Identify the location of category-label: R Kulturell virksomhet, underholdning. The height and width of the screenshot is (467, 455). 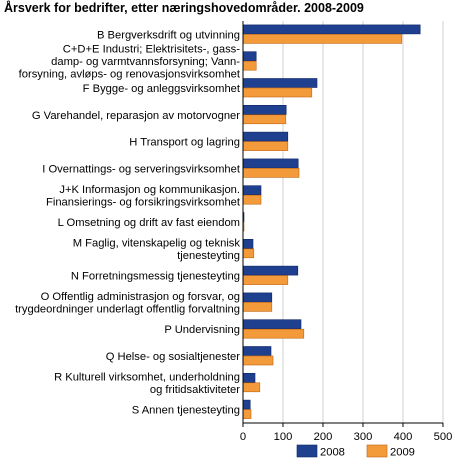
(147, 378).